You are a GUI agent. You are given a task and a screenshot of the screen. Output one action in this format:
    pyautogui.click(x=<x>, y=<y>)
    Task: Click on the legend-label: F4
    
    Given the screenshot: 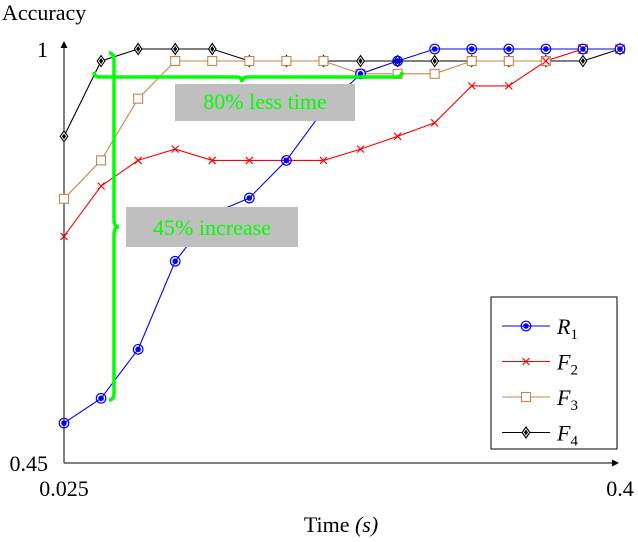 What is the action you would take?
    pyautogui.click(x=567, y=435)
    